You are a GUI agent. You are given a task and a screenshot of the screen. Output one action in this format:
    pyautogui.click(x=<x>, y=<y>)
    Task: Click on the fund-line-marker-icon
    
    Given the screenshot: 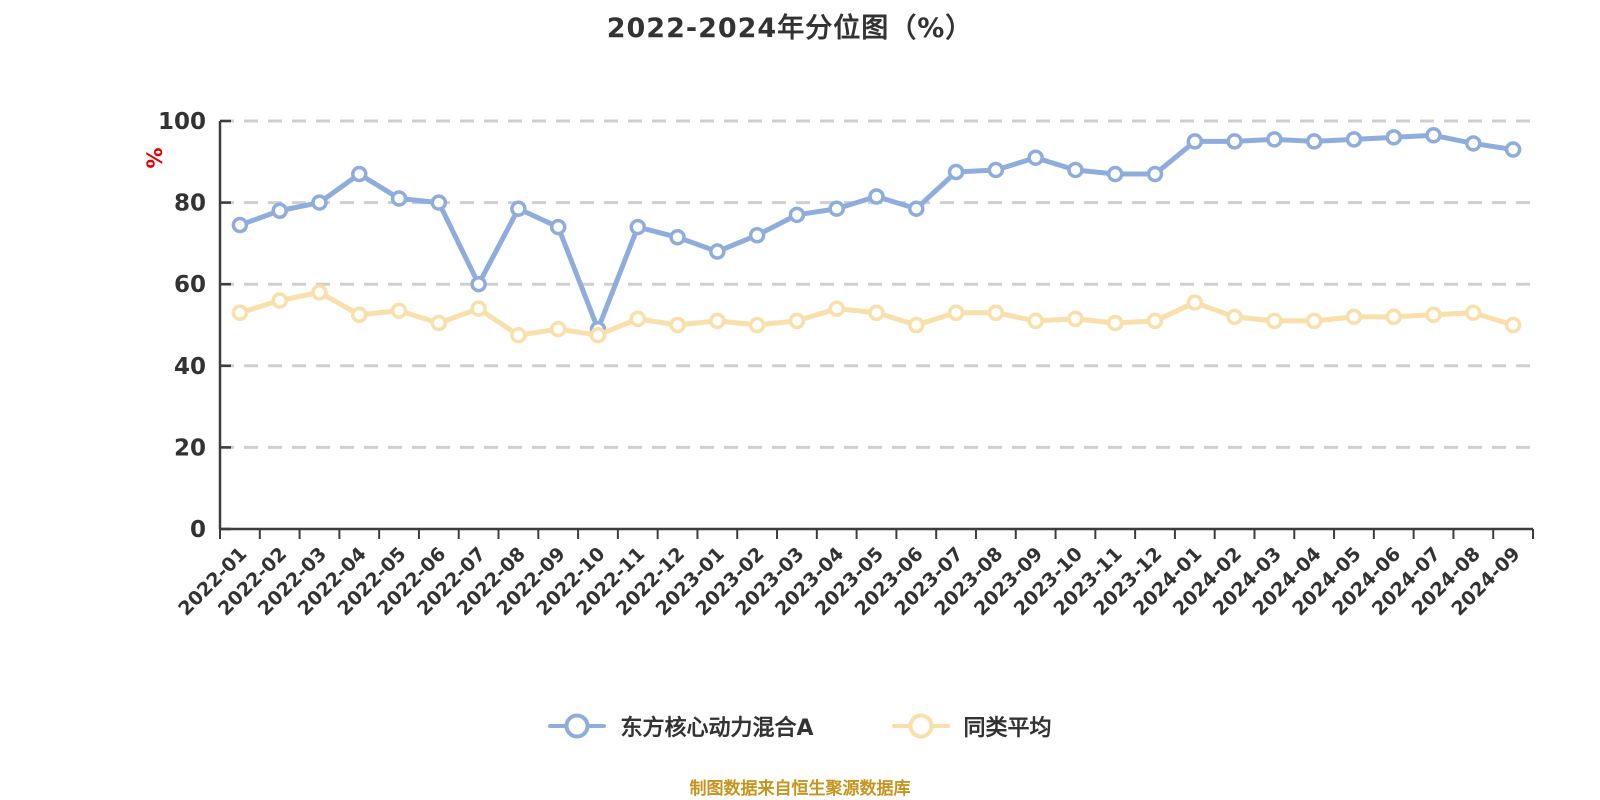 What is the action you would take?
    pyautogui.click(x=577, y=726)
    